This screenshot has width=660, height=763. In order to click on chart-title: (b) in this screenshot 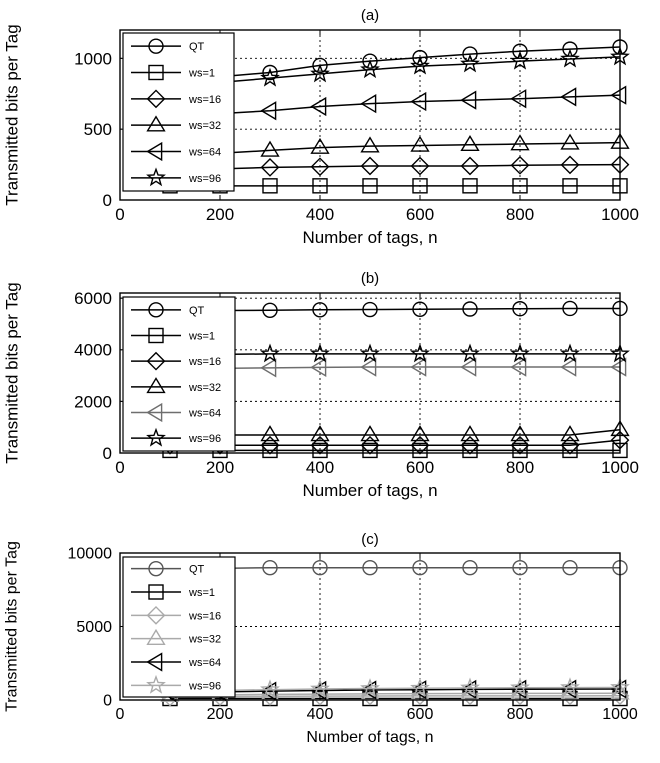, I will do `click(370, 278)`.